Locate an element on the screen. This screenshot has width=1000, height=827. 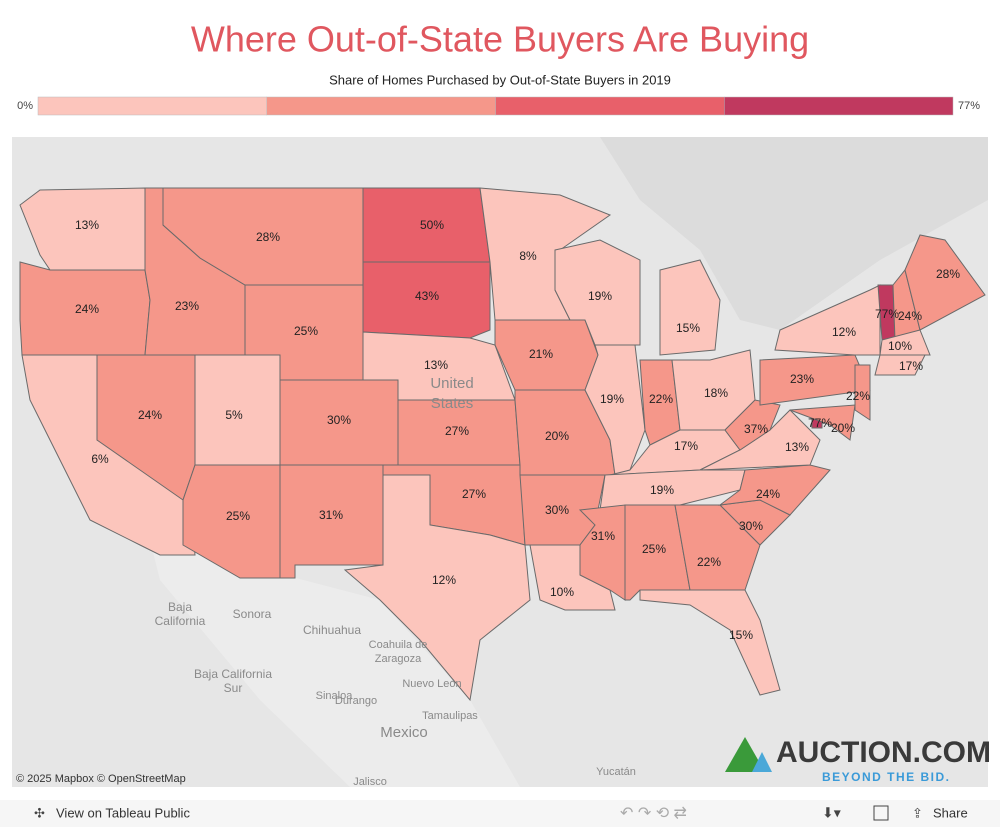
state-value-label: 18% is located at coordinates (716, 393).